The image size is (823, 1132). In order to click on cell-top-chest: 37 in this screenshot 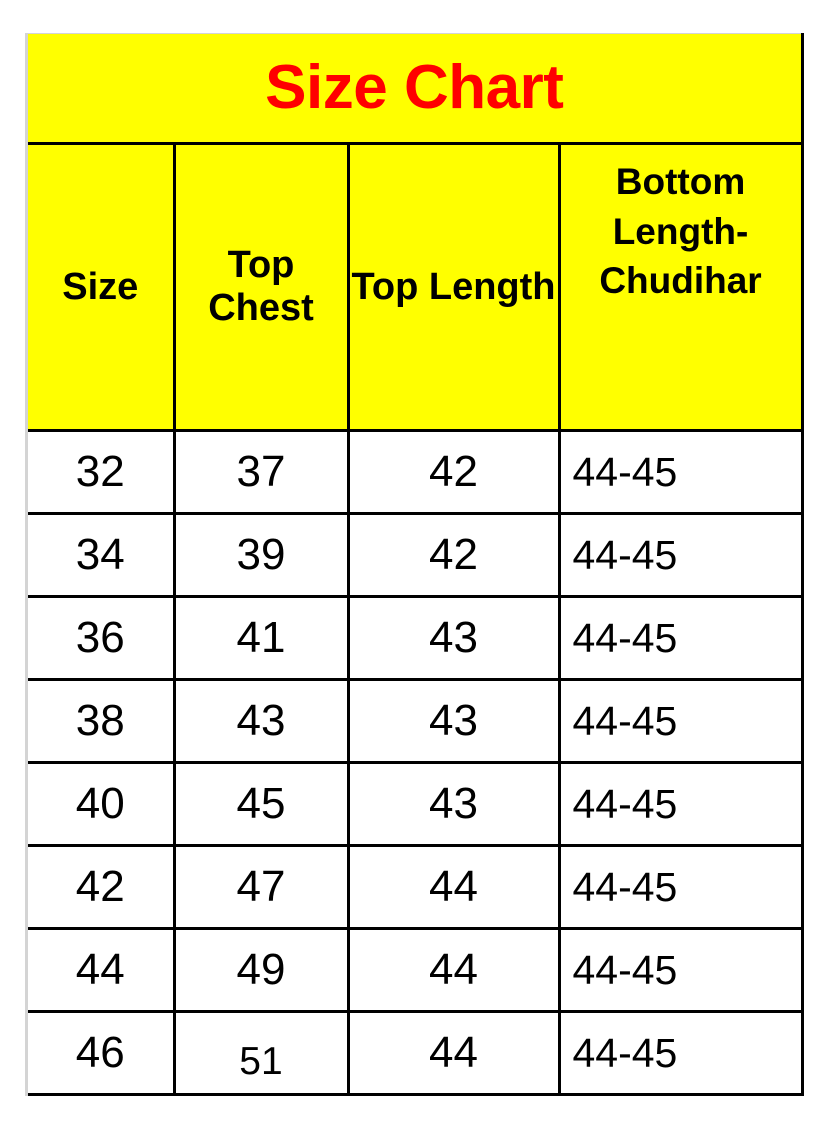, I will do `click(261, 472)`.